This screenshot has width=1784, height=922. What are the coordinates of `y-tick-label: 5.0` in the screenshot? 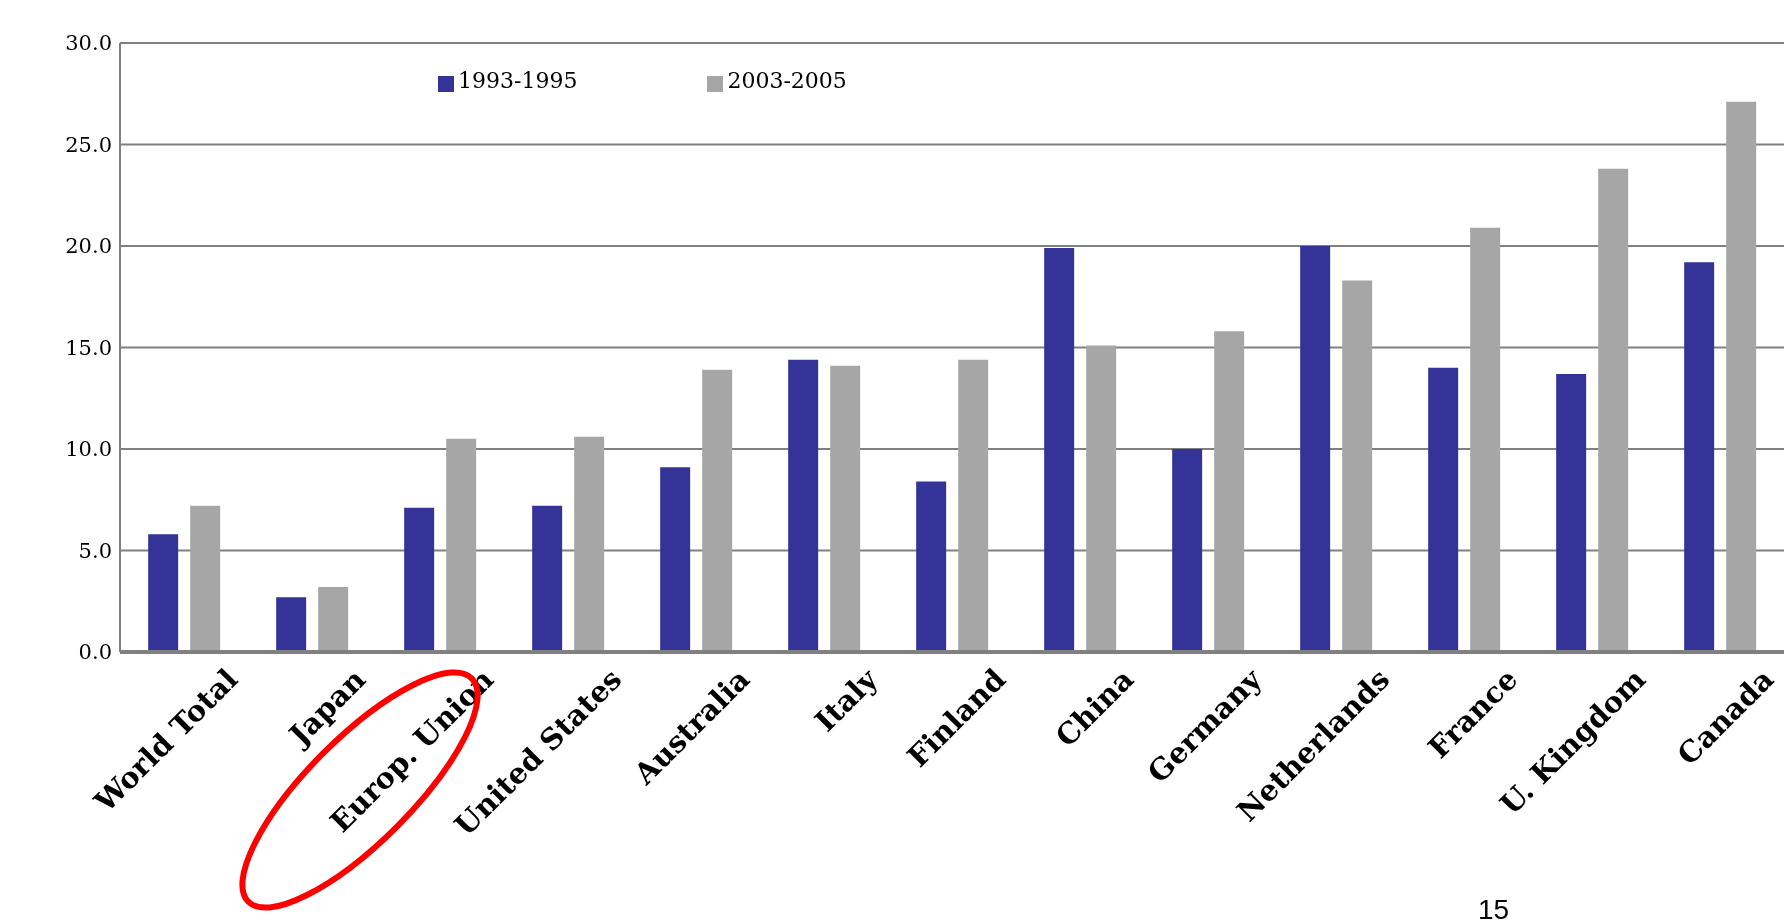 It's located at (95, 550).